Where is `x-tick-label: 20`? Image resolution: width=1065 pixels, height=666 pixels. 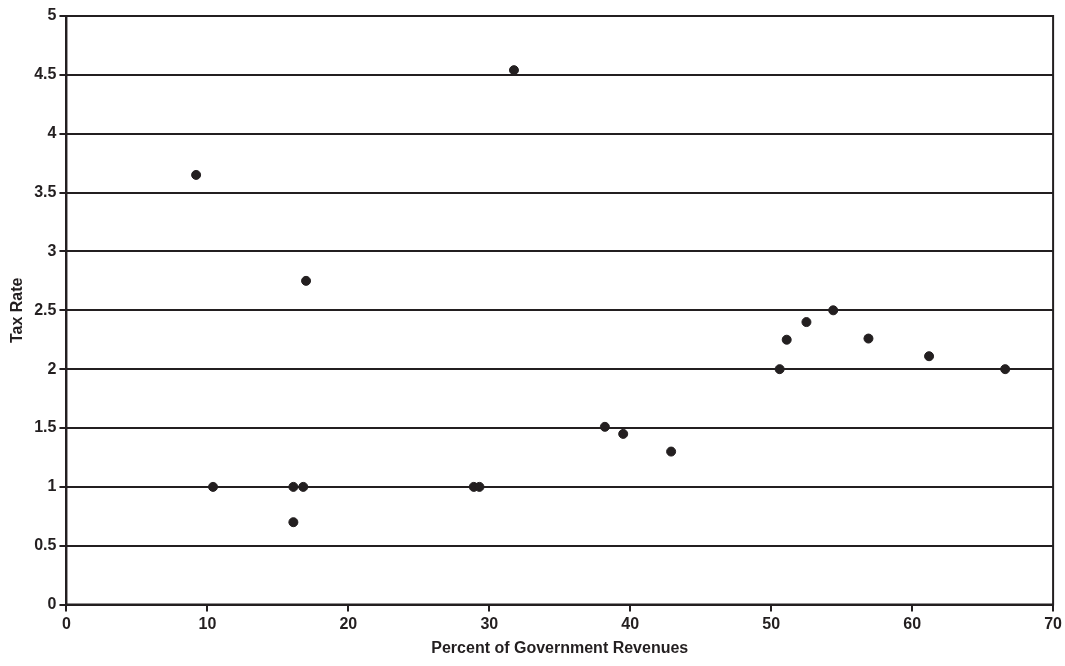
x-tick-label: 20 is located at coordinates (348, 623).